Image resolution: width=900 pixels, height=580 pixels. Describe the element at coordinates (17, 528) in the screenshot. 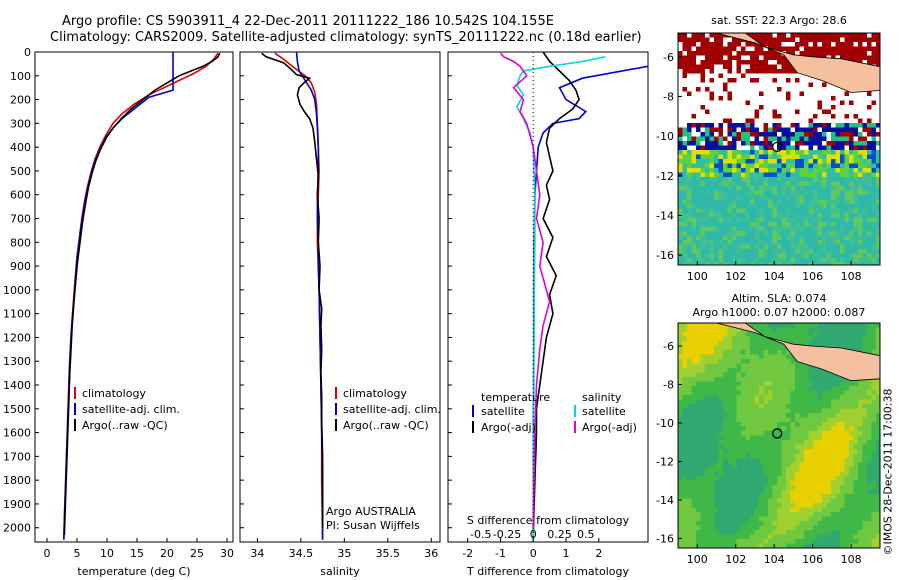

I see `ytick-label-2000: 2000` at that location.